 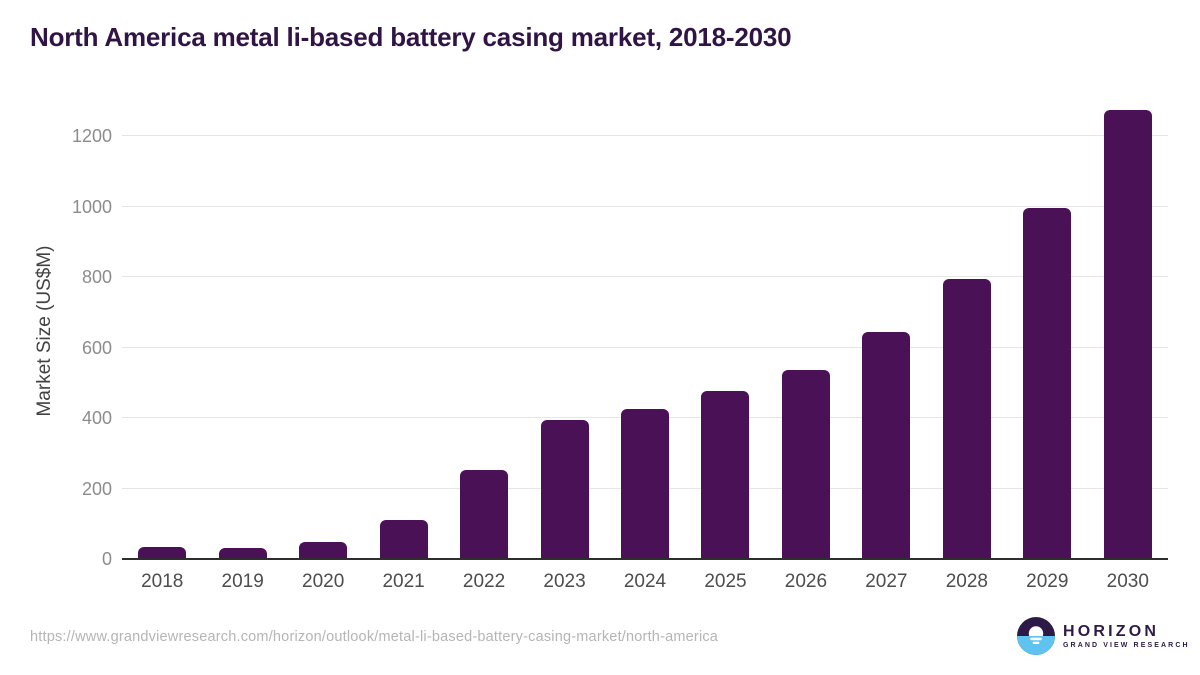 What do you see at coordinates (886, 581) in the screenshot?
I see `x-tick-label-2027: 2027` at bounding box center [886, 581].